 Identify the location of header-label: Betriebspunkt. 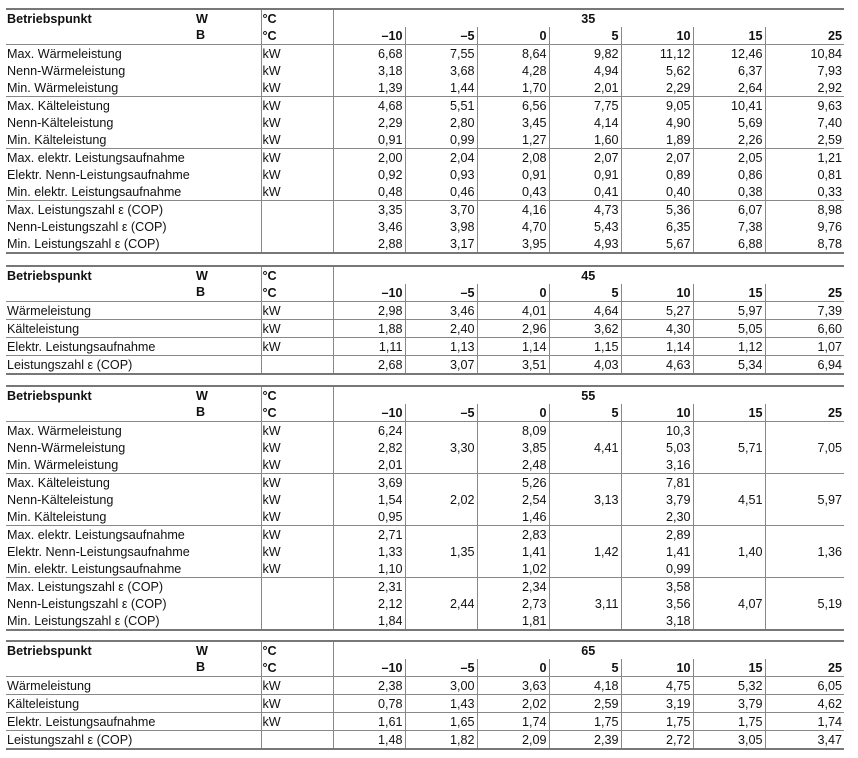
(49, 18).